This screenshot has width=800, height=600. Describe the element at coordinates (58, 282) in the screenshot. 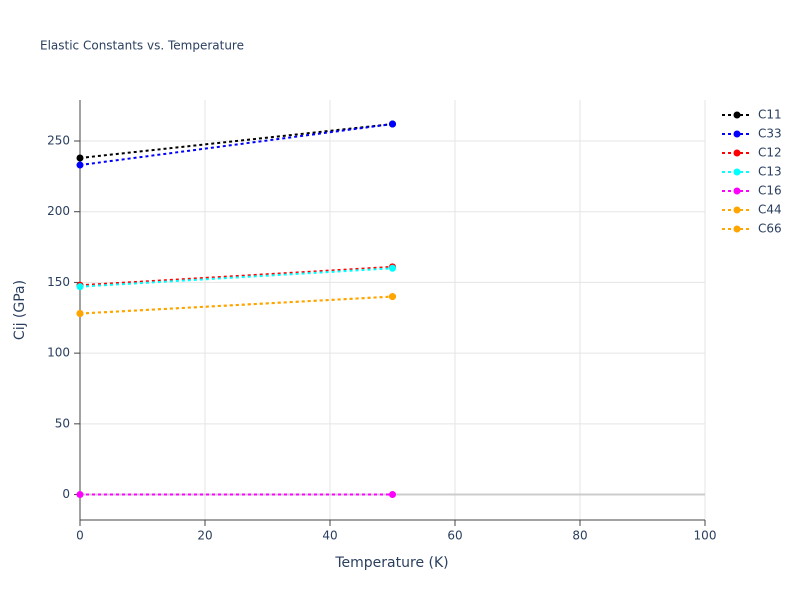

I see `y-tick-label: 150` at that location.